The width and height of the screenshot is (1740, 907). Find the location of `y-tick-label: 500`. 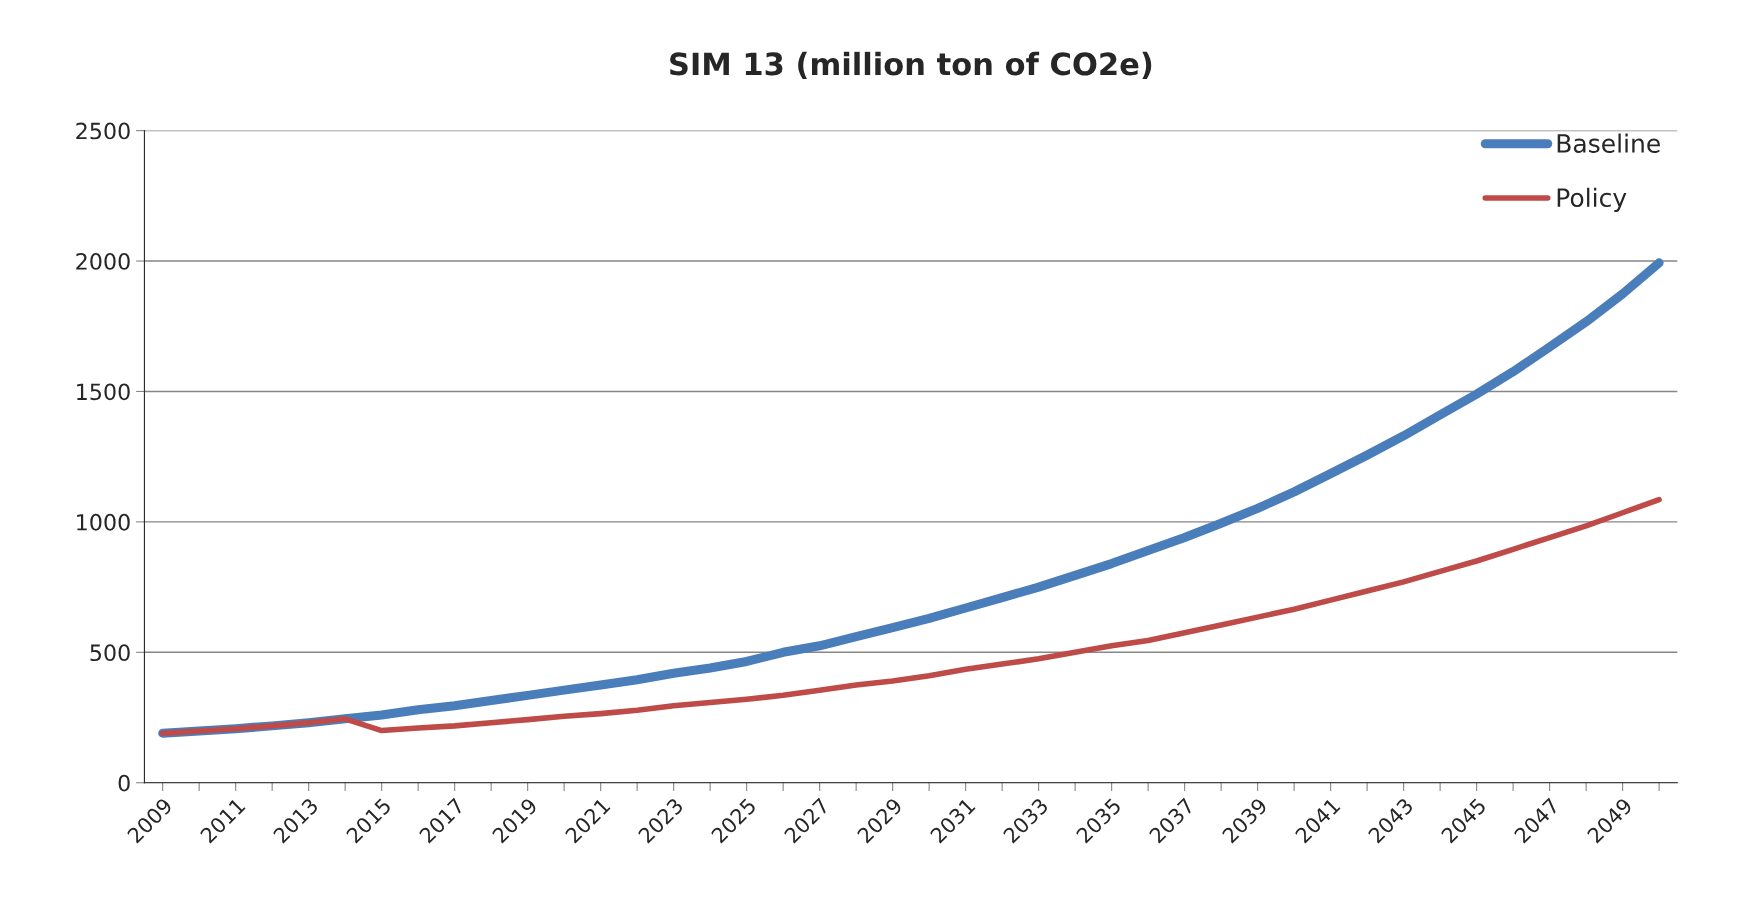

y-tick-label: 500 is located at coordinates (110, 653).